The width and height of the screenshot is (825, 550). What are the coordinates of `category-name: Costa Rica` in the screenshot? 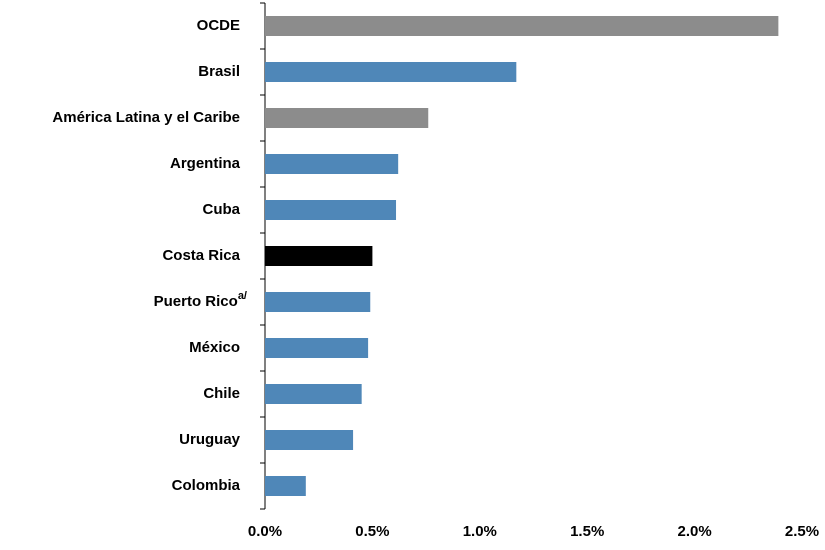 It's located at (201, 255).